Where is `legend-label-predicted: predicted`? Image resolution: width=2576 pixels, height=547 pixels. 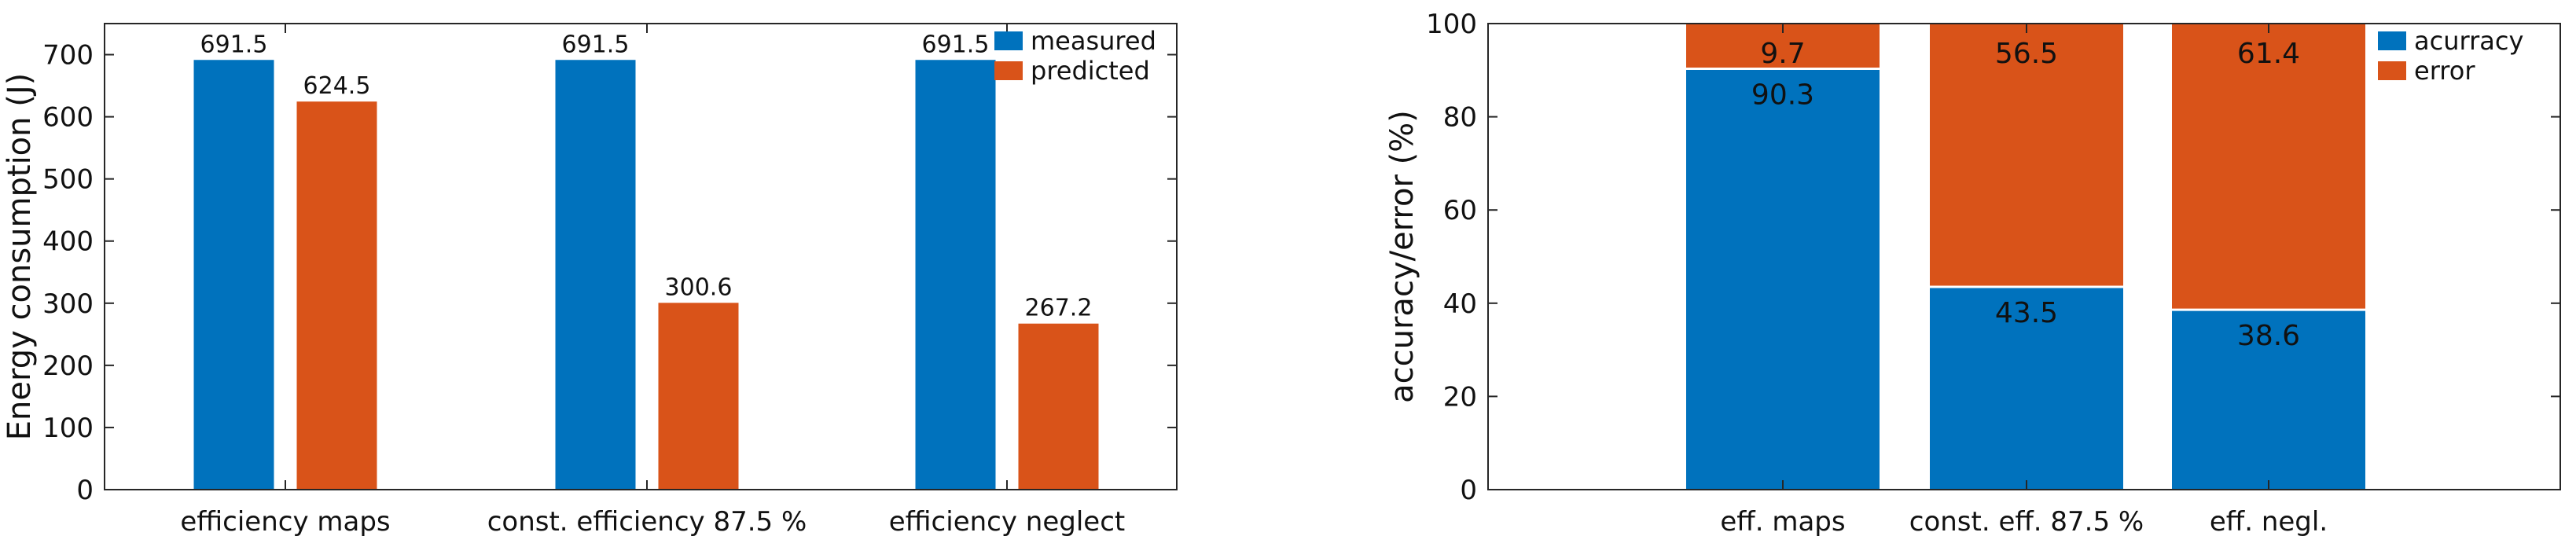
legend-label-predicted: predicted is located at coordinates (1090, 71).